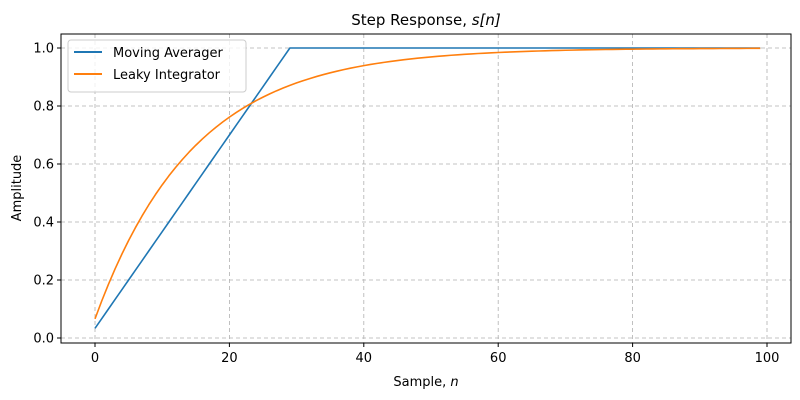 The height and width of the screenshot is (400, 800). What do you see at coordinates (426, 20) in the screenshot?
I see `chart-title: Step Response, s[n]` at bounding box center [426, 20].